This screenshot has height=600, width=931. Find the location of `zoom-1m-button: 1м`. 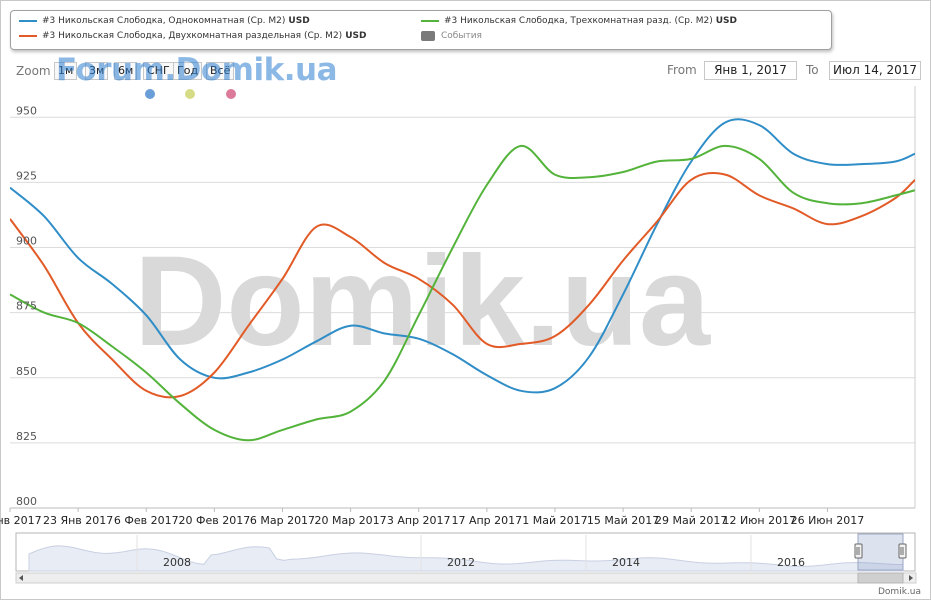

zoom-1m-button: 1м is located at coordinates (66, 71).